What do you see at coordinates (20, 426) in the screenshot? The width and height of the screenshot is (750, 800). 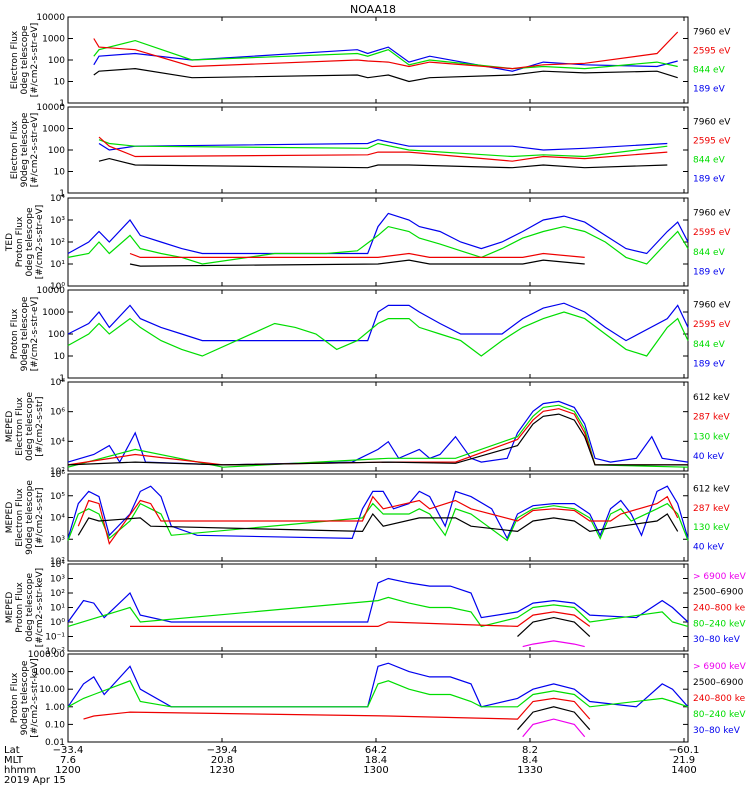 I see `y-axis-label: Electron Flux` at bounding box center [20, 426].